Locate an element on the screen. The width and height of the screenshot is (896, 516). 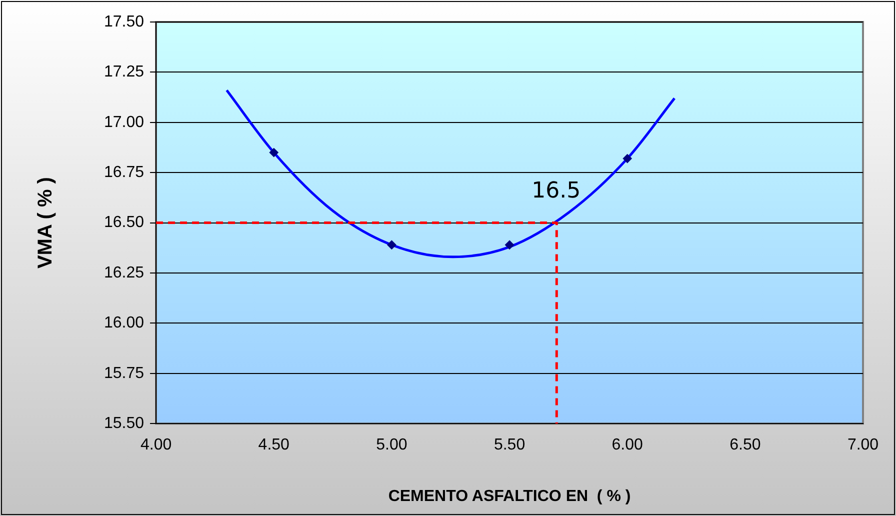
y-tick-label: 16.75 is located at coordinates (124, 173).